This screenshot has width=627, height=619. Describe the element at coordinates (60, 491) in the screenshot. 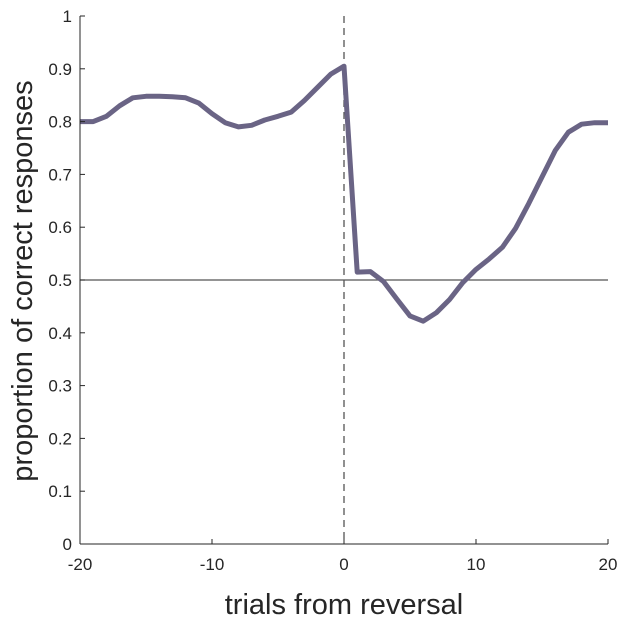

I see `y-tick-label: 0.1` at that location.